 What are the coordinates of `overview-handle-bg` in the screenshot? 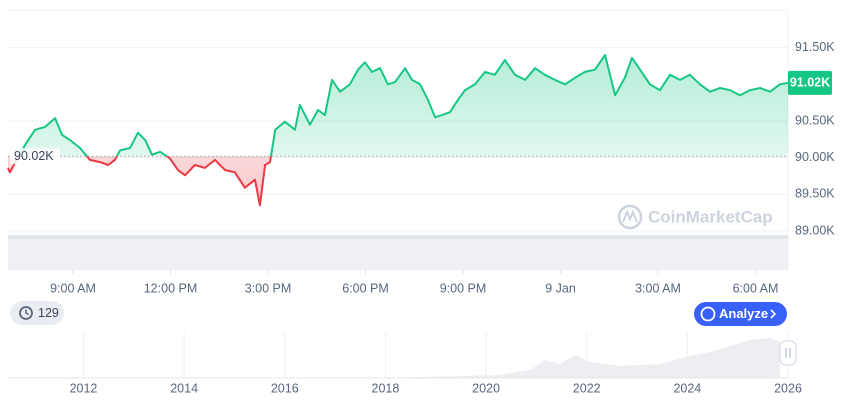 It's located at (788, 353).